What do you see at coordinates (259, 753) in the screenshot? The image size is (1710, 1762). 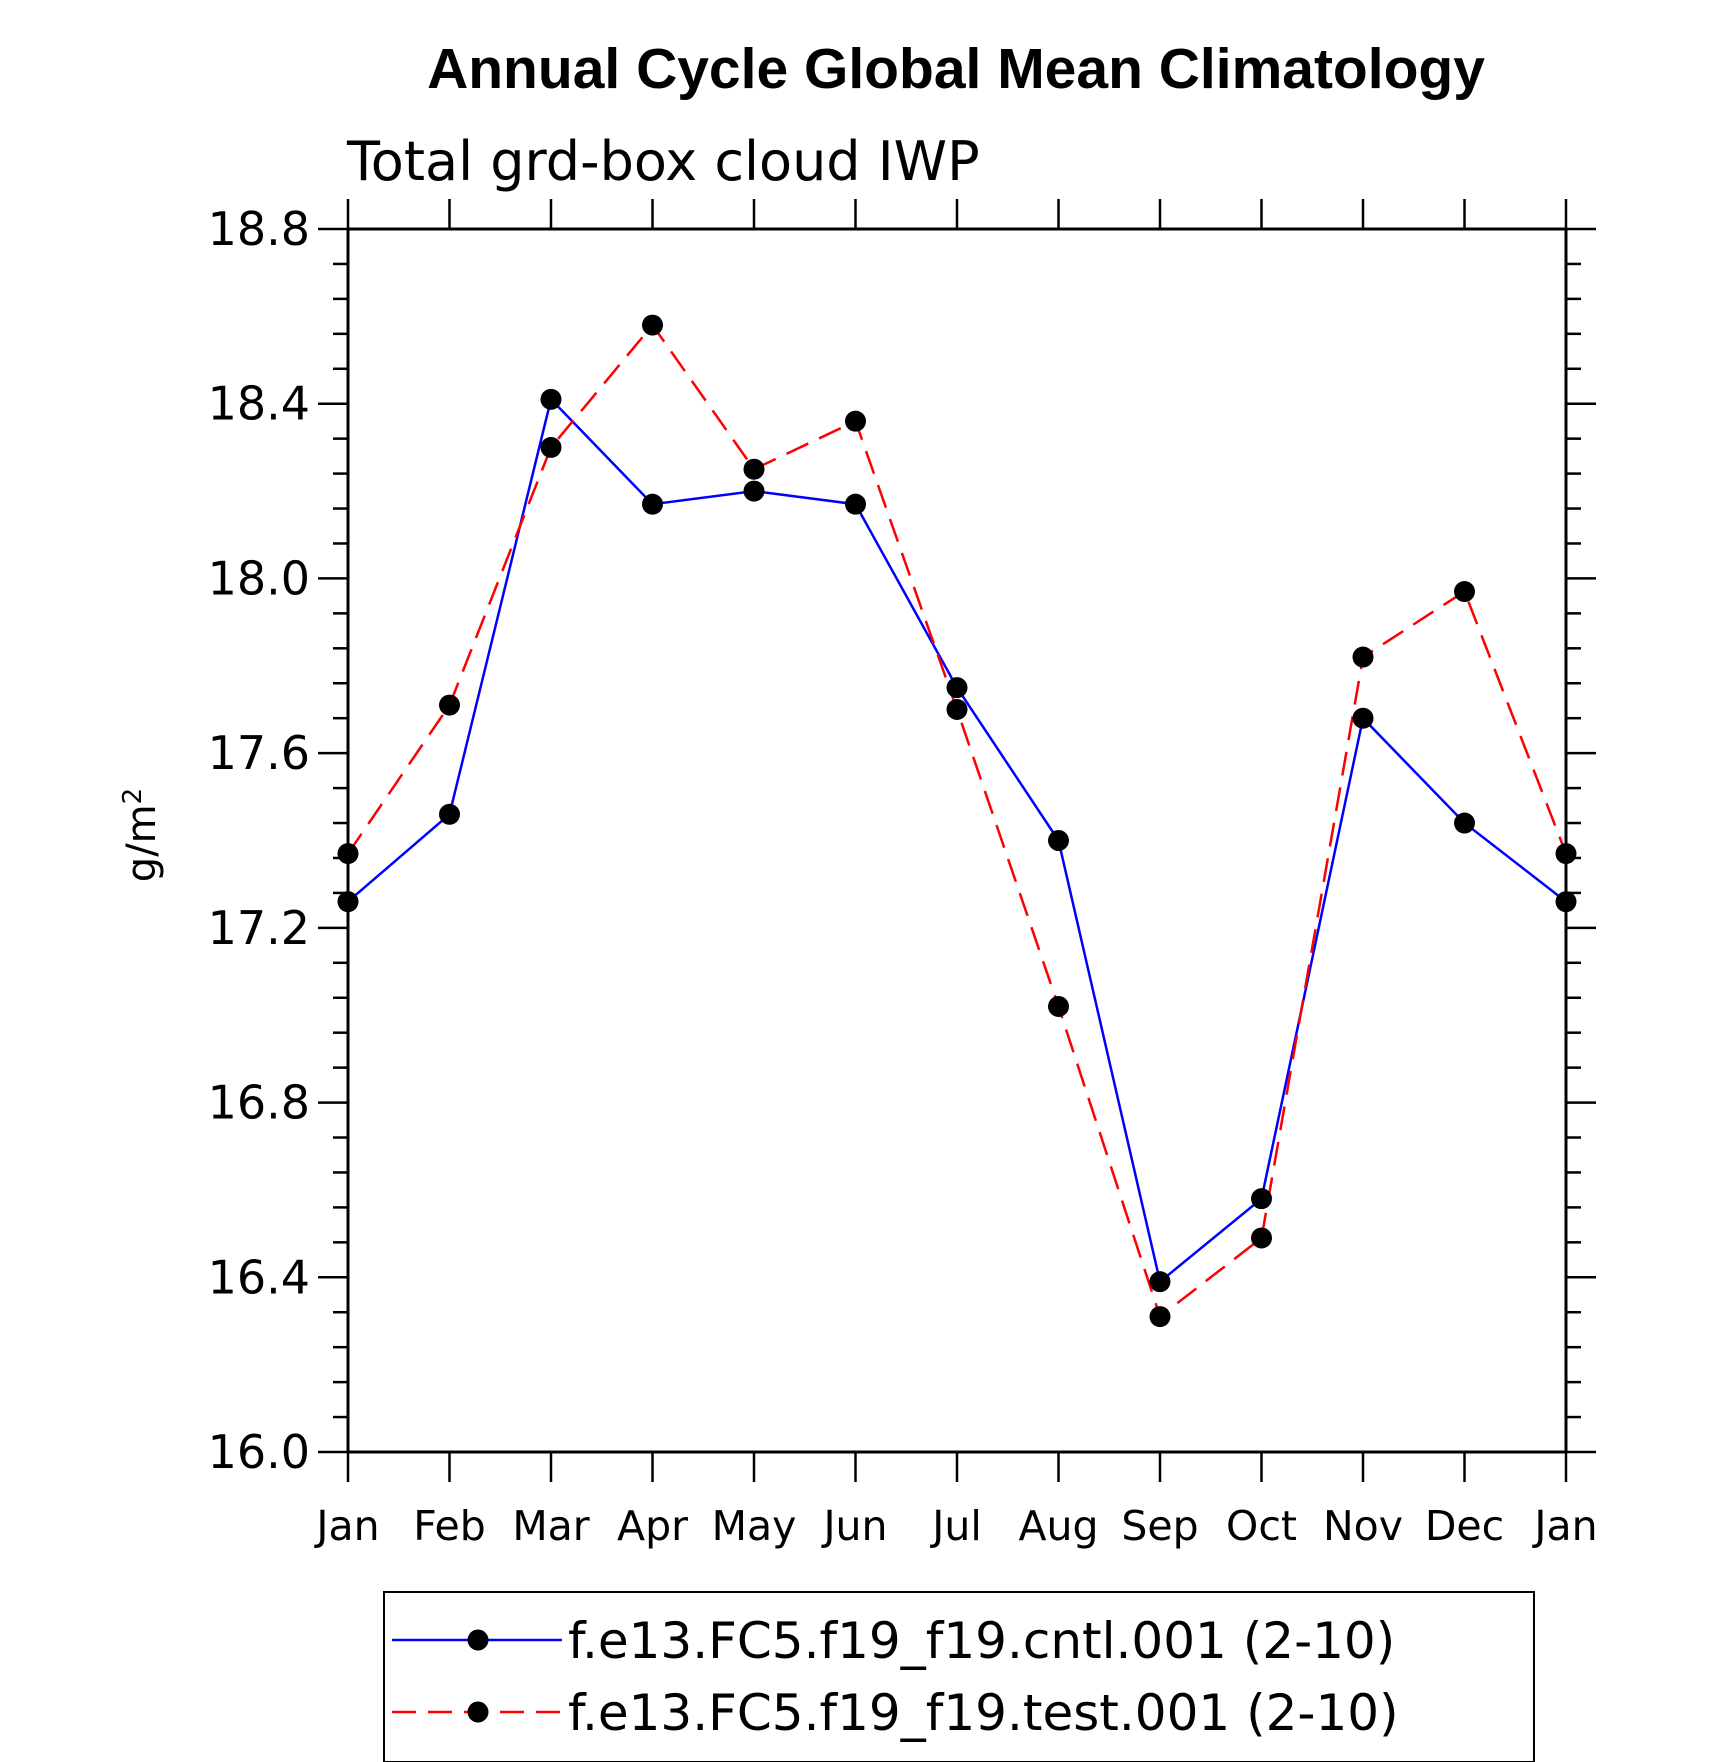 I see `y-tick-label: 17.6` at bounding box center [259, 753].